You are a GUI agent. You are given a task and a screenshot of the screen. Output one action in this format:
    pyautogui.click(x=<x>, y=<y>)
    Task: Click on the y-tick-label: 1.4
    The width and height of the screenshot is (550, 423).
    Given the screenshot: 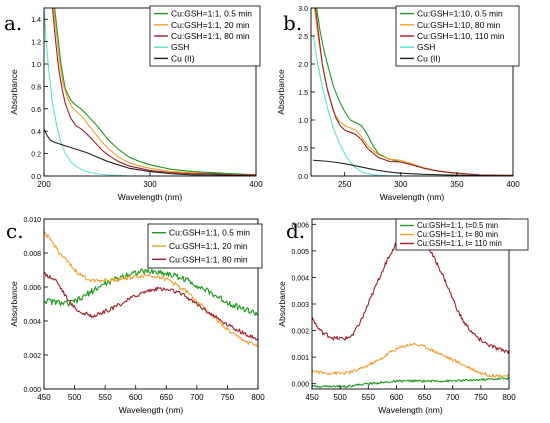 What is the action you would take?
    pyautogui.click(x=36, y=20)
    